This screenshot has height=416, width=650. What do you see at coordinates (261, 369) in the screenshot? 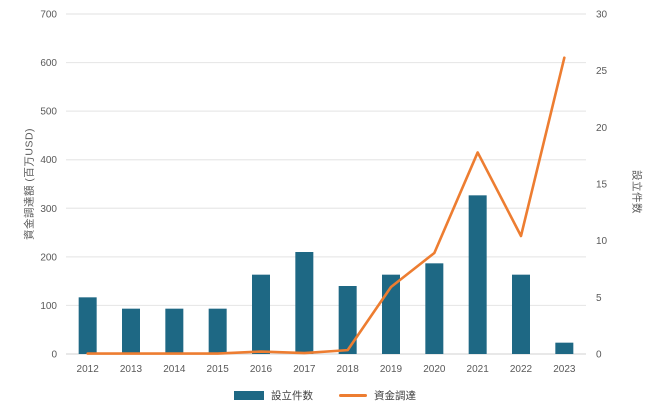
I see `x-axis-tick: 2016` at bounding box center [261, 369].